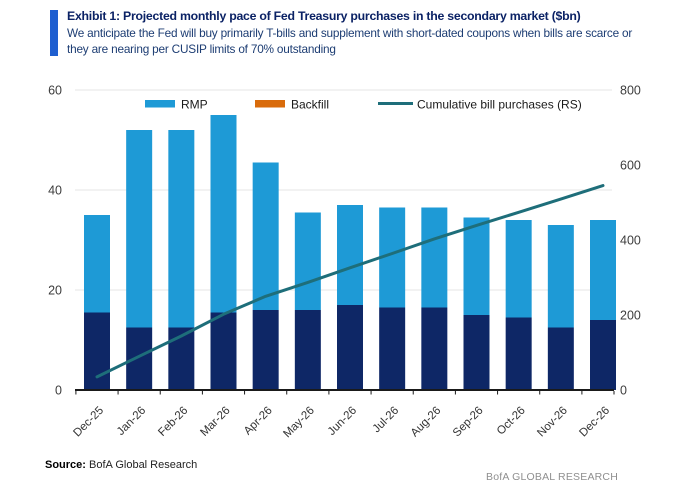 Image resolution: width=680 pixels, height=492 pixels. What do you see at coordinates (270, 104) in the screenshot?
I see `legend-swatch-backfill` at bounding box center [270, 104].